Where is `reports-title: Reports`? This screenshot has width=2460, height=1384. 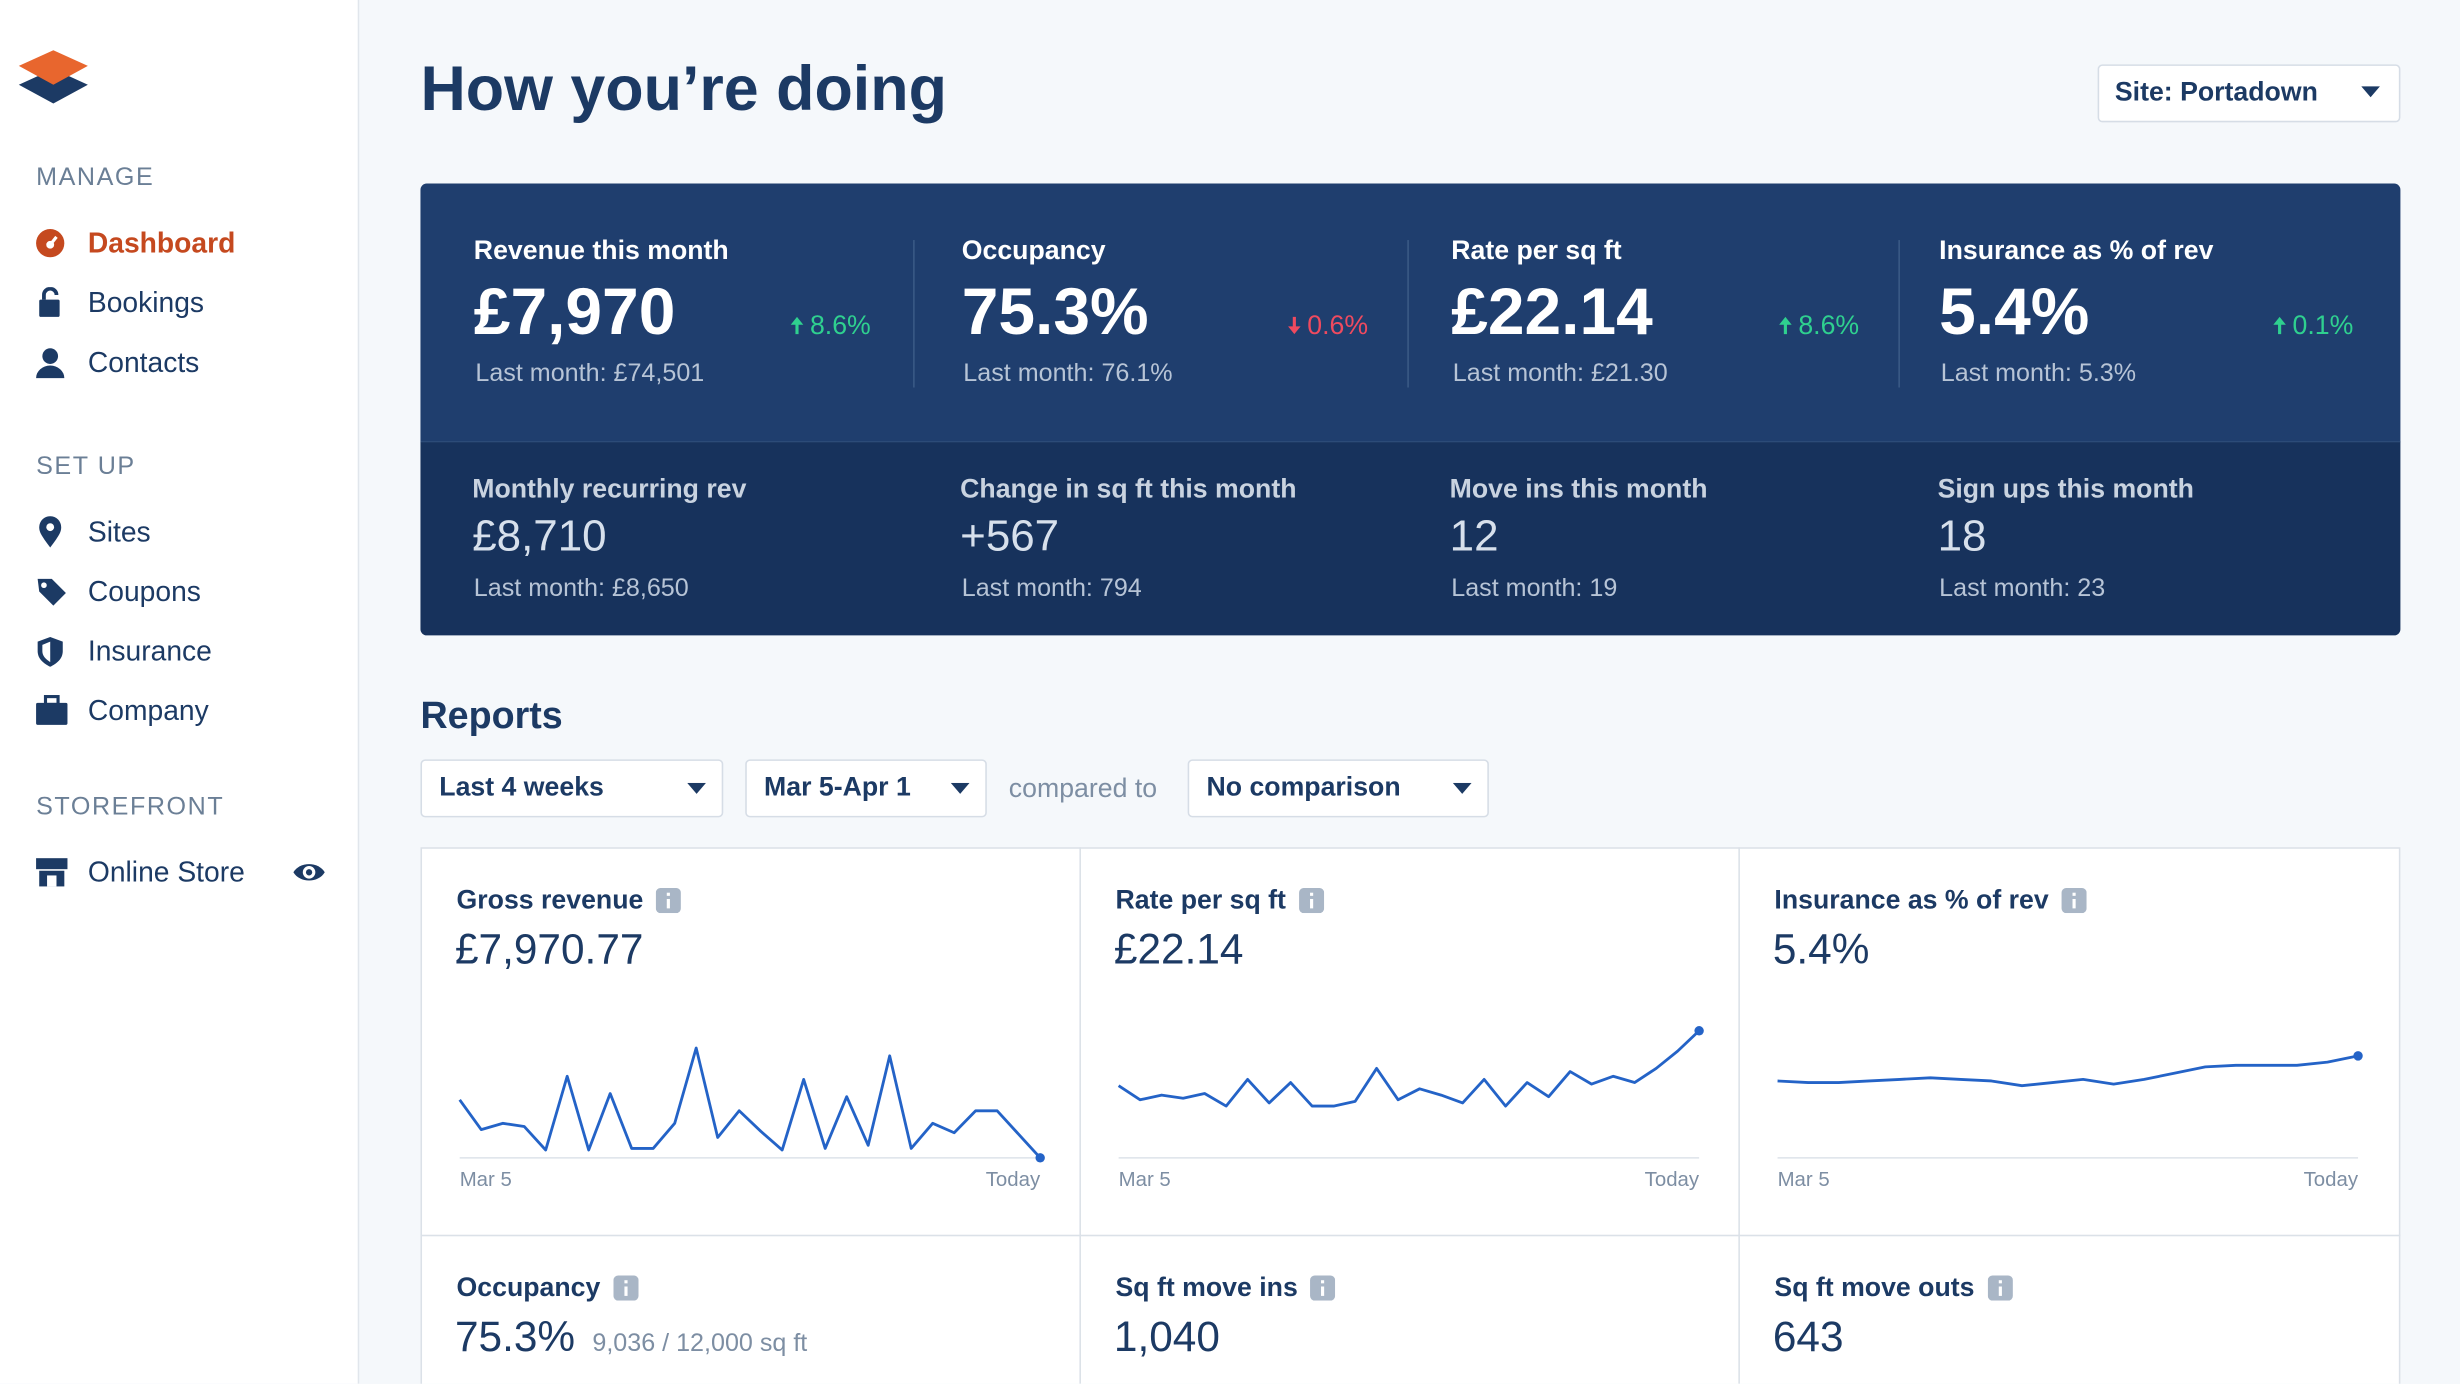
reports-title: Reports is located at coordinates (491, 715).